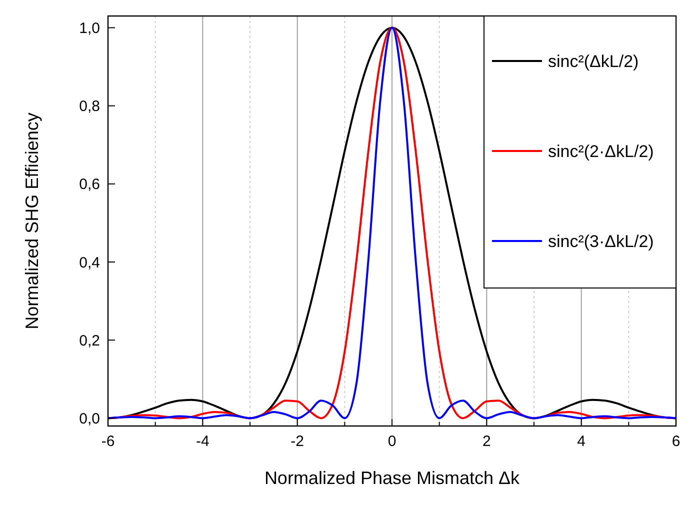  I want to click on x-tick-label: 6, so click(676, 441).